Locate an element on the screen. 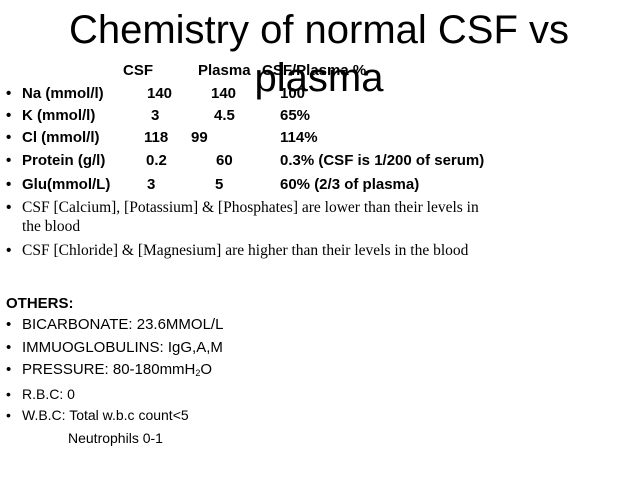 This screenshot has height=479, width=638. pressure-subscript: 2 is located at coordinates (198, 373).